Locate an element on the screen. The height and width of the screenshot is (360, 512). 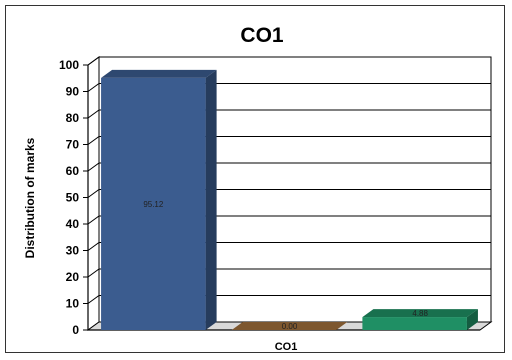
y-tick-label: 80 is located at coordinates (73, 118).